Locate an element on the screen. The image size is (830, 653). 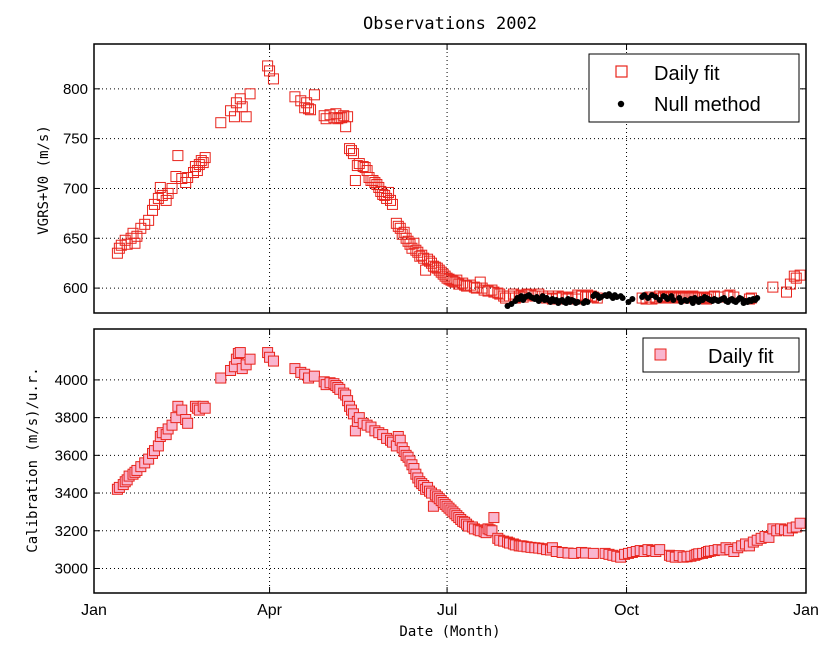
x-axis-label: Date (Month) is located at coordinates (449, 632).